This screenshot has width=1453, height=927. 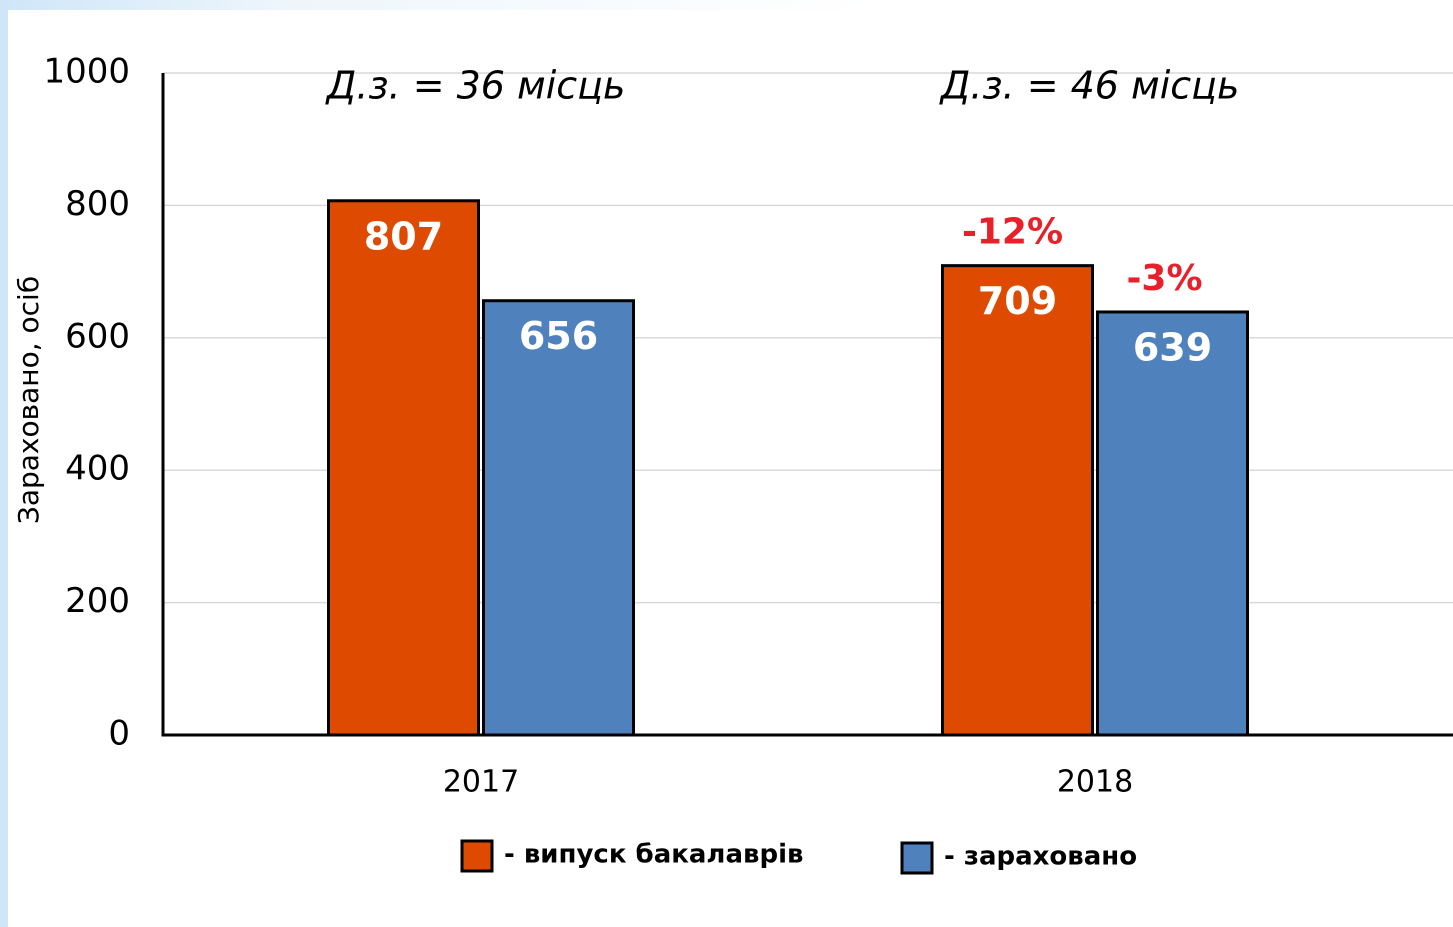 What do you see at coordinates (119, 734) in the screenshot?
I see `y-tick-label: 0` at bounding box center [119, 734].